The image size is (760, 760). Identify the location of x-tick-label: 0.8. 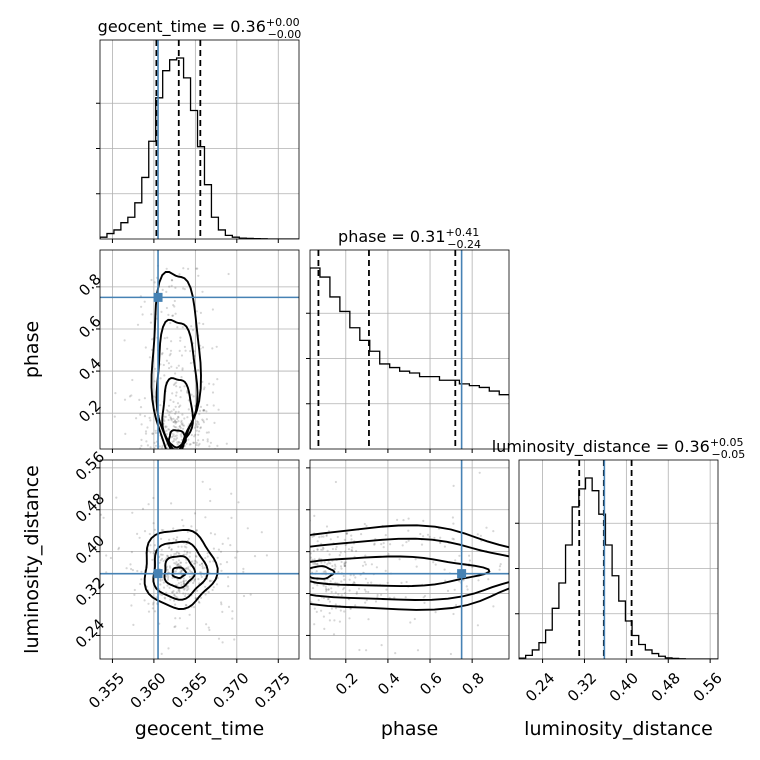
(473, 684).